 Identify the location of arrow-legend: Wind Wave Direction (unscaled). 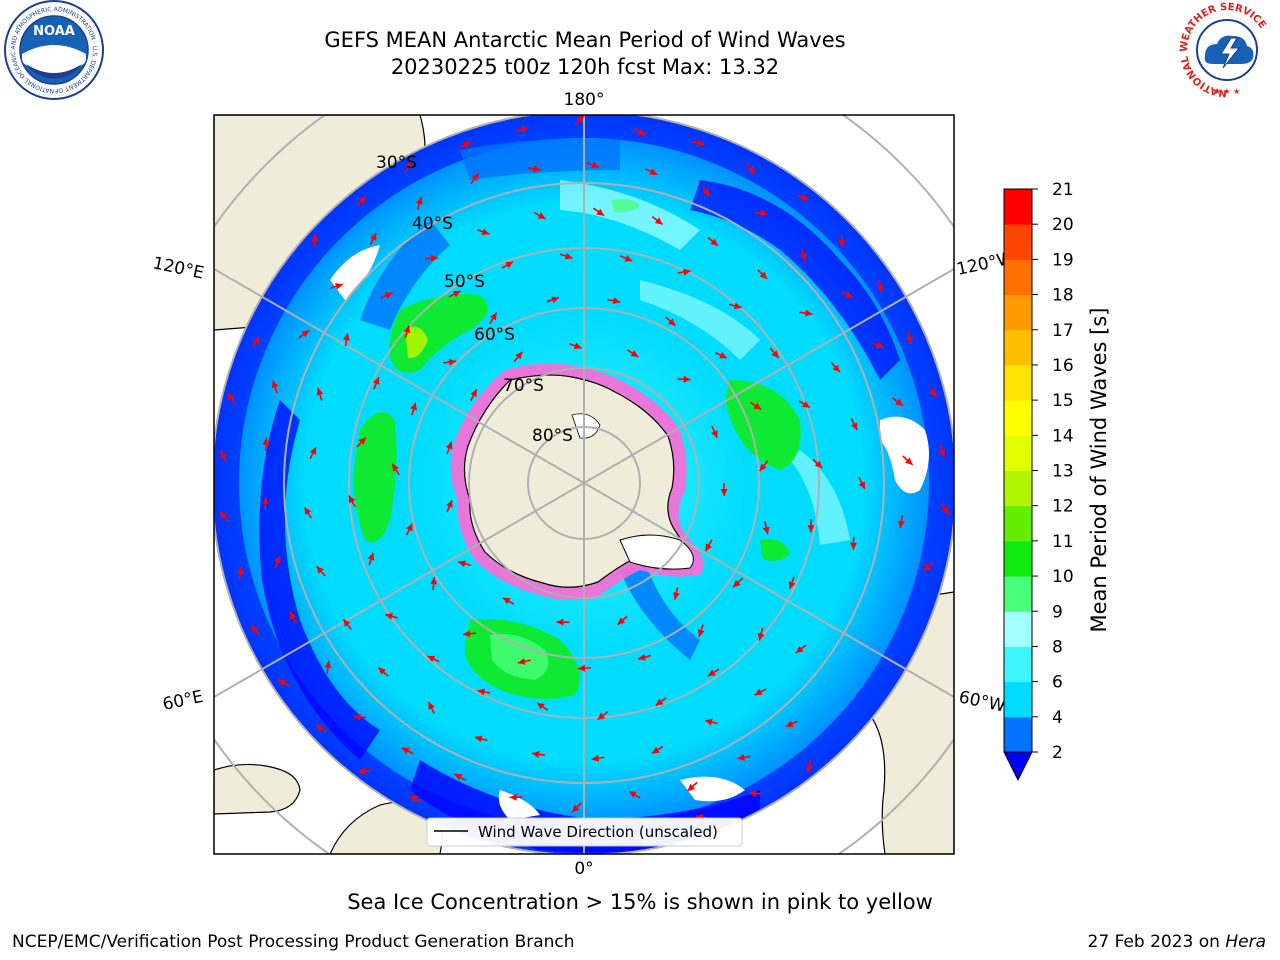
(584, 832).